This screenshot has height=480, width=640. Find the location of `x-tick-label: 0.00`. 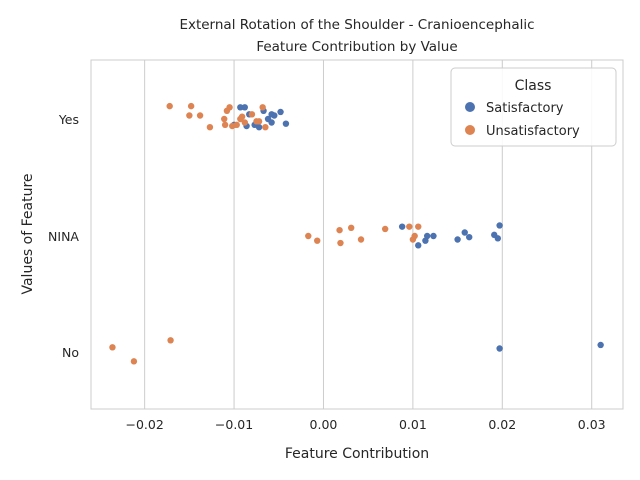

x-tick-label: 0.00 is located at coordinates (324, 424).